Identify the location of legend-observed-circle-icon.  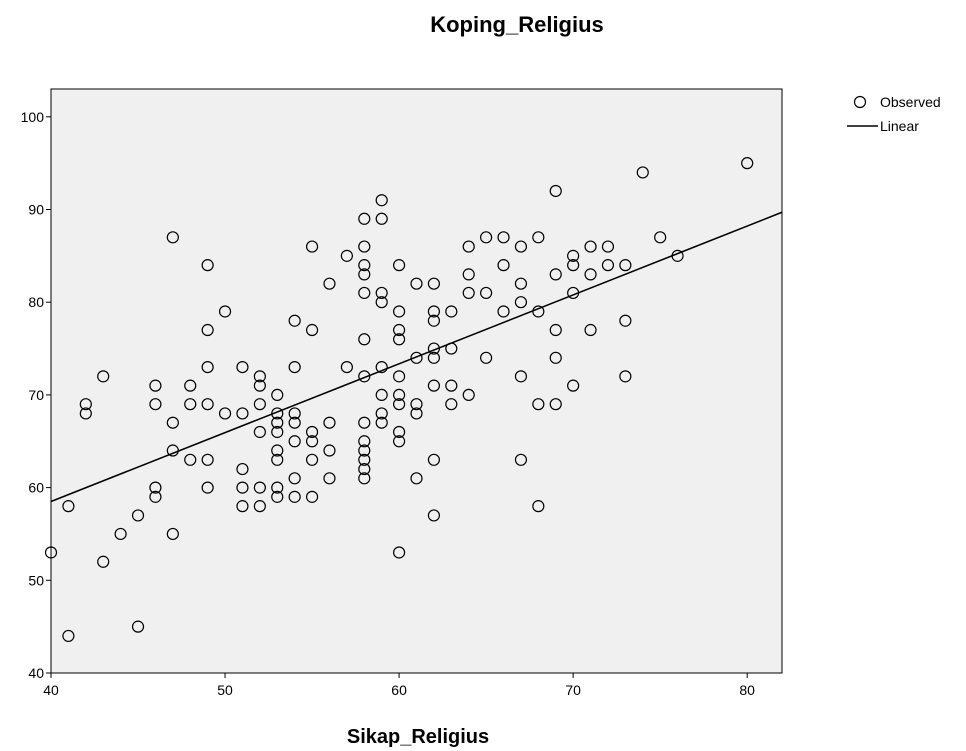
(860, 102).